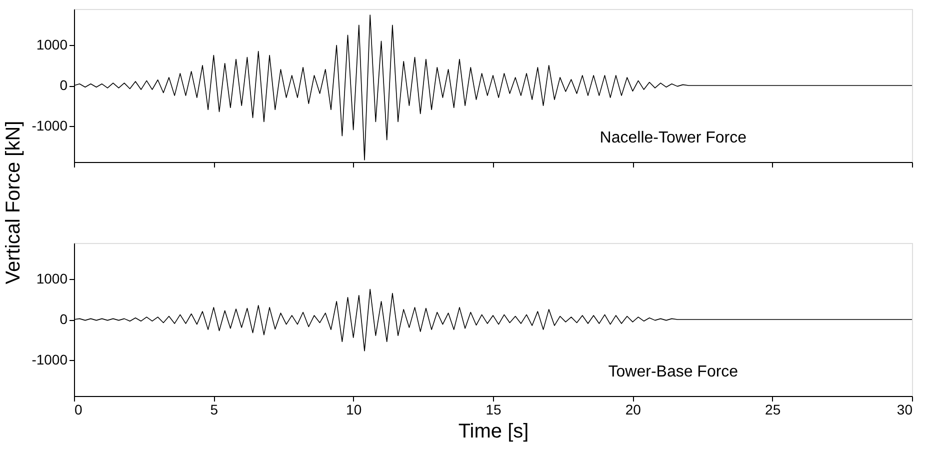 The image size is (943, 451). Describe the element at coordinates (354, 410) in the screenshot. I see `x-tick-label: 10` at that location.